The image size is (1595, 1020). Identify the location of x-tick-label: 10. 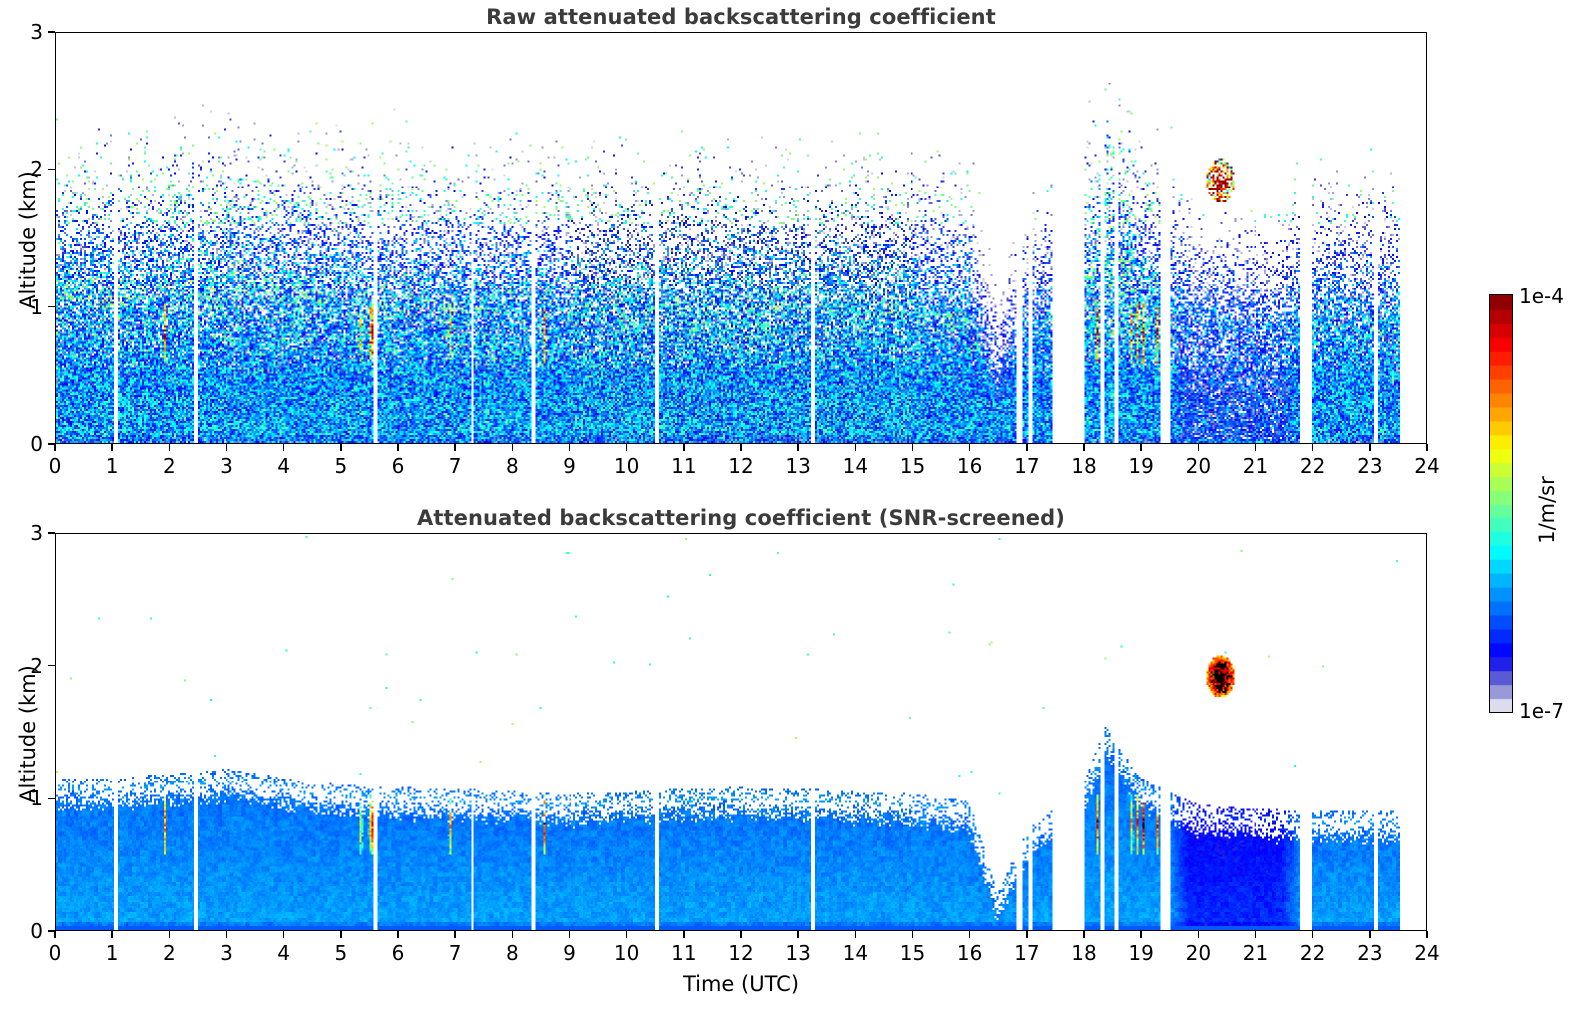
(626, 466).